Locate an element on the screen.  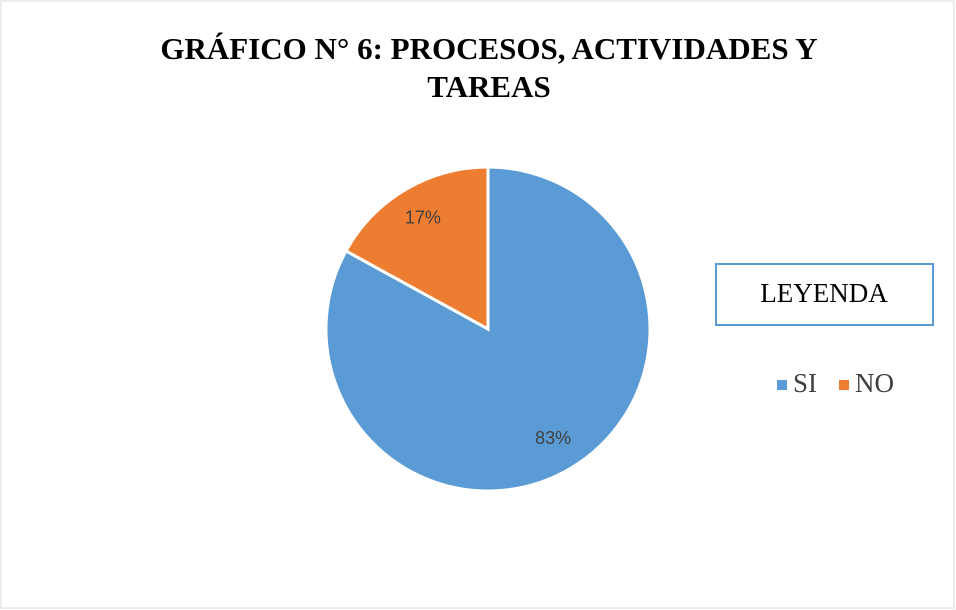
legend-title: LEYENDA is located at coordinates (824, 293).